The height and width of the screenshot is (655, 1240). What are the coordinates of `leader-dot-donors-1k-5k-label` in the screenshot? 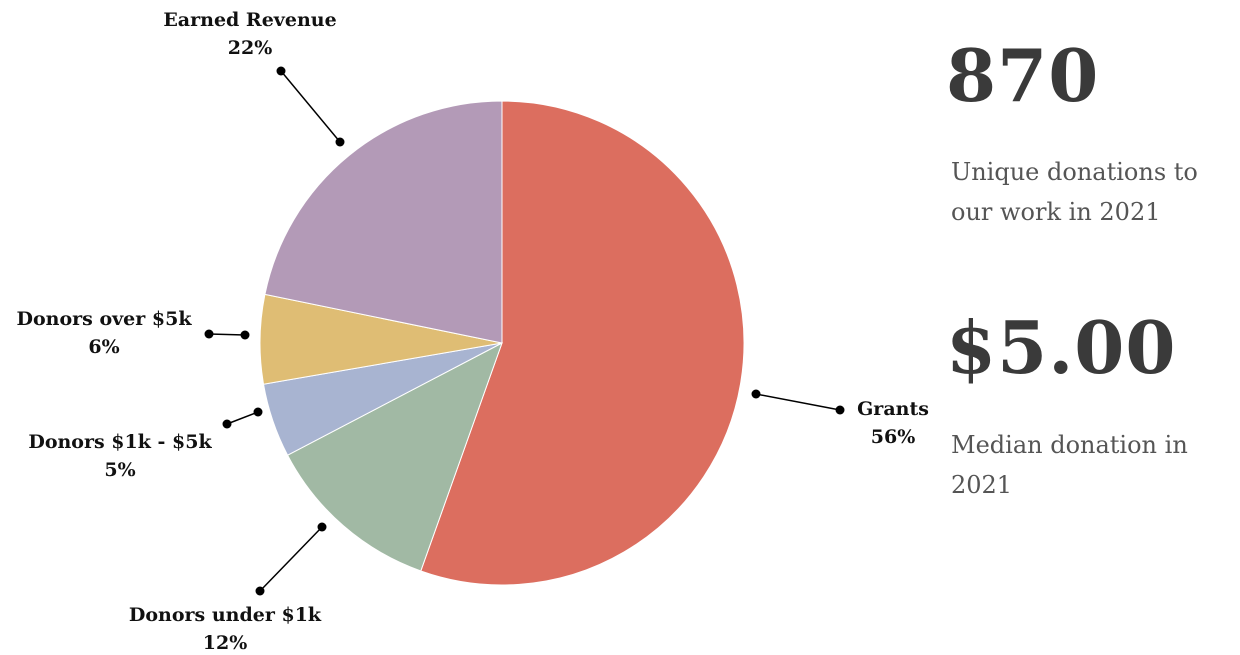 It's located at (227, 424).